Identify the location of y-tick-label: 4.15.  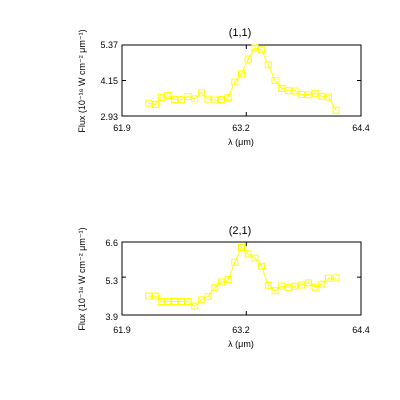
(109, 81).